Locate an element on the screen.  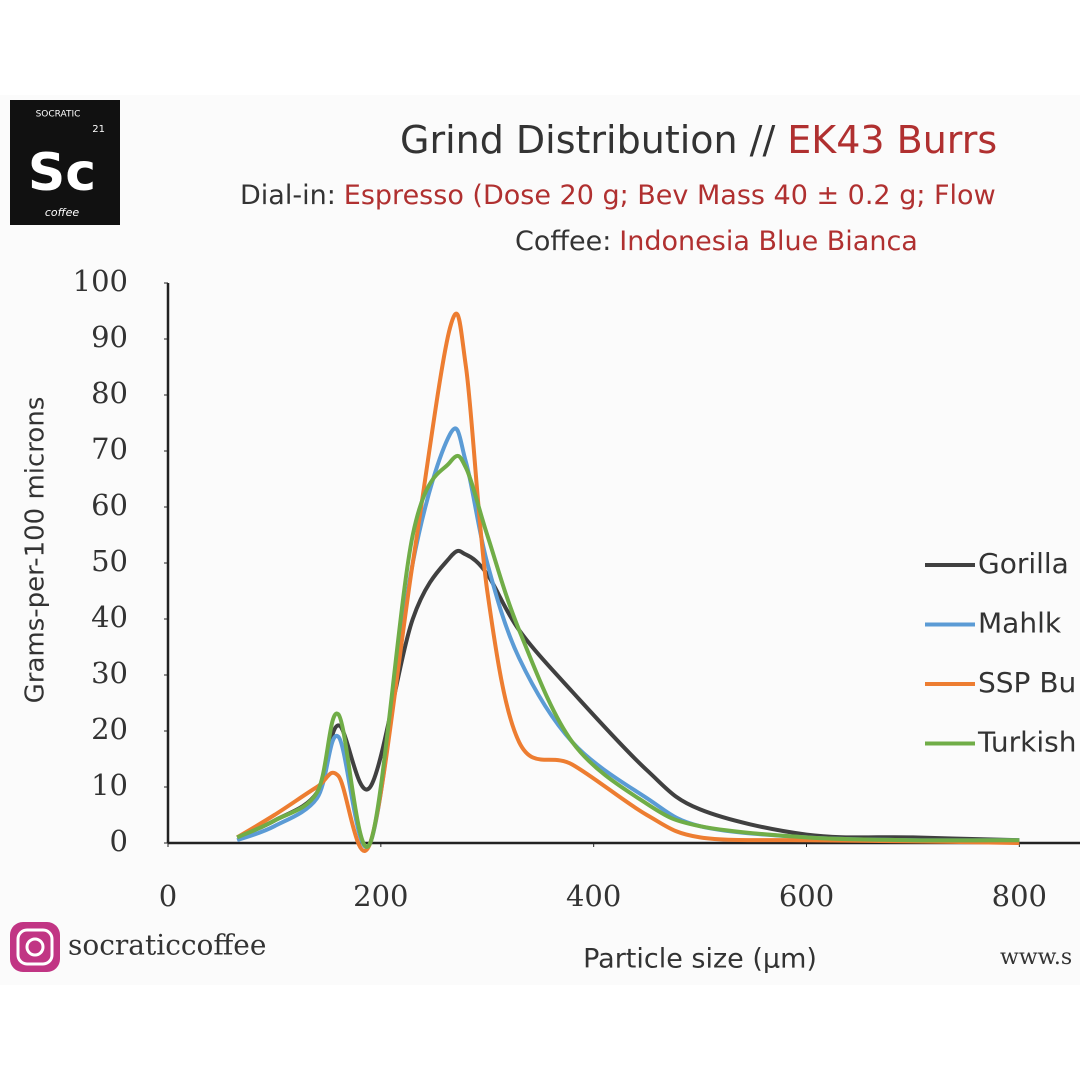
logo-box is located at coordinates (65, 162).